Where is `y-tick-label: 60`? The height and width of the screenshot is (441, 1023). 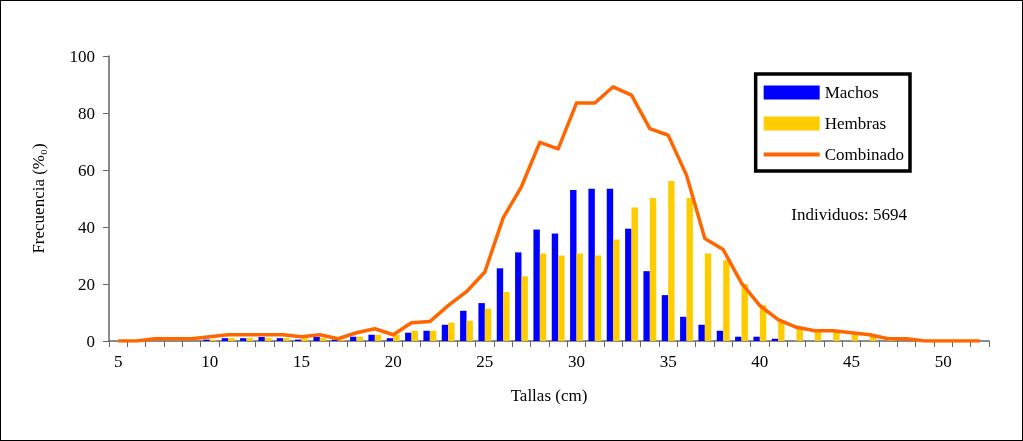
y-tick-label: 60 is located at coordinates (86, 170).